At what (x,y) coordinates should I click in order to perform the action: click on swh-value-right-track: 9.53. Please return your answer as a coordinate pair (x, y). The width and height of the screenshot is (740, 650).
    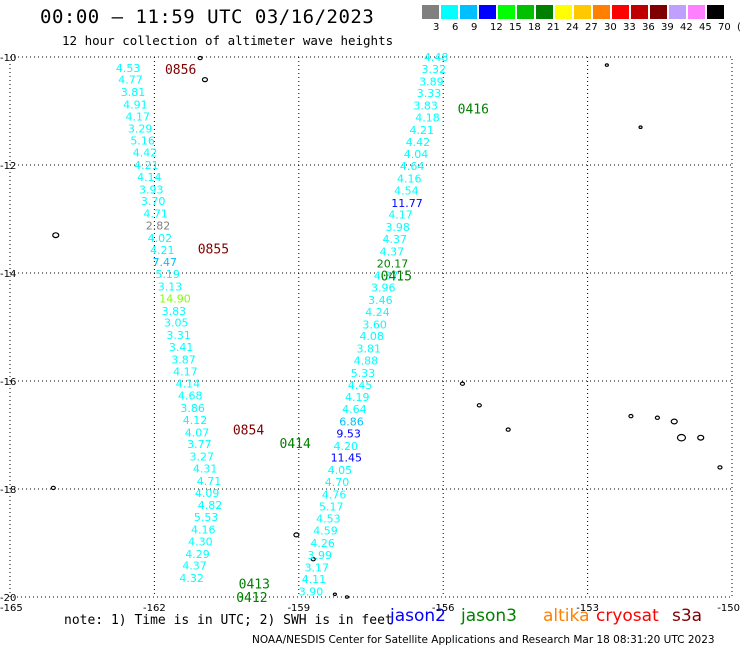
    Looking at the image, I should click on (348, 433).